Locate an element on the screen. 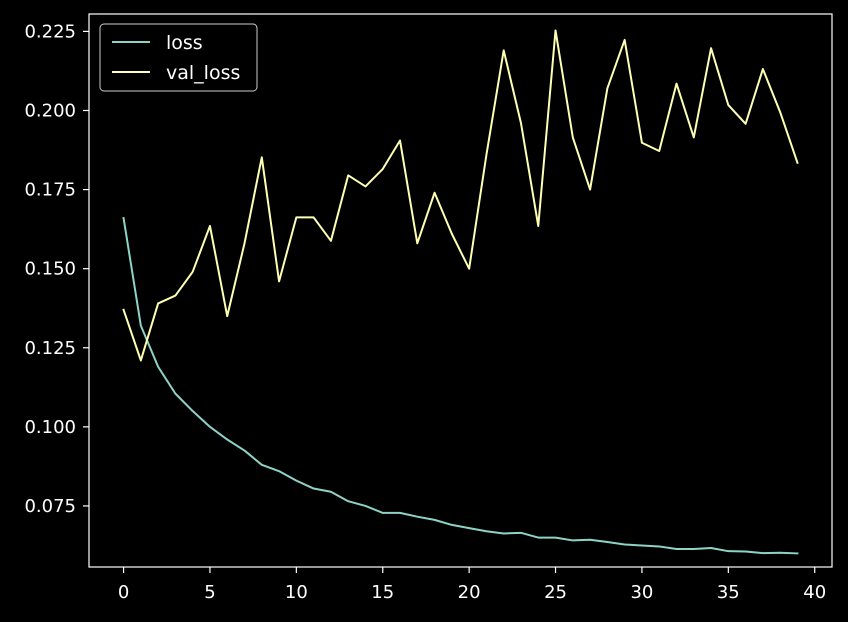 The image size is (848, 622). x-axis-ticks: 0 5 10 15 20 25 30 35 40 is located at coordinates (472, 585).